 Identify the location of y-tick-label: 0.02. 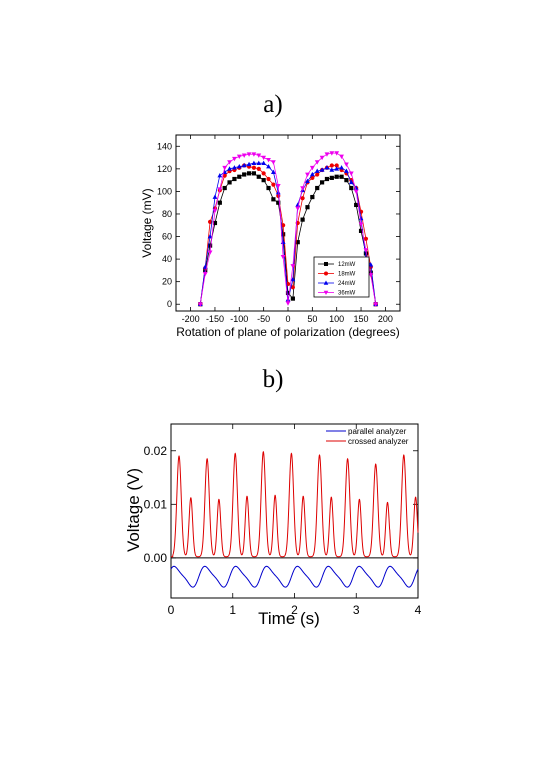
(156, 451).